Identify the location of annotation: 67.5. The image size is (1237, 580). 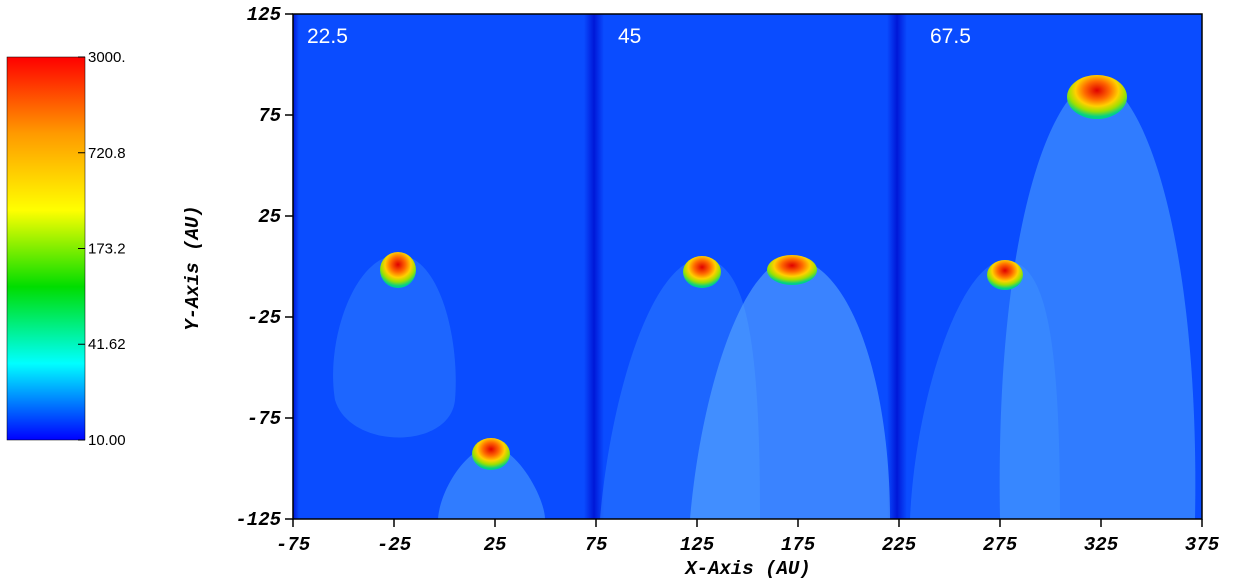
(950, 36).